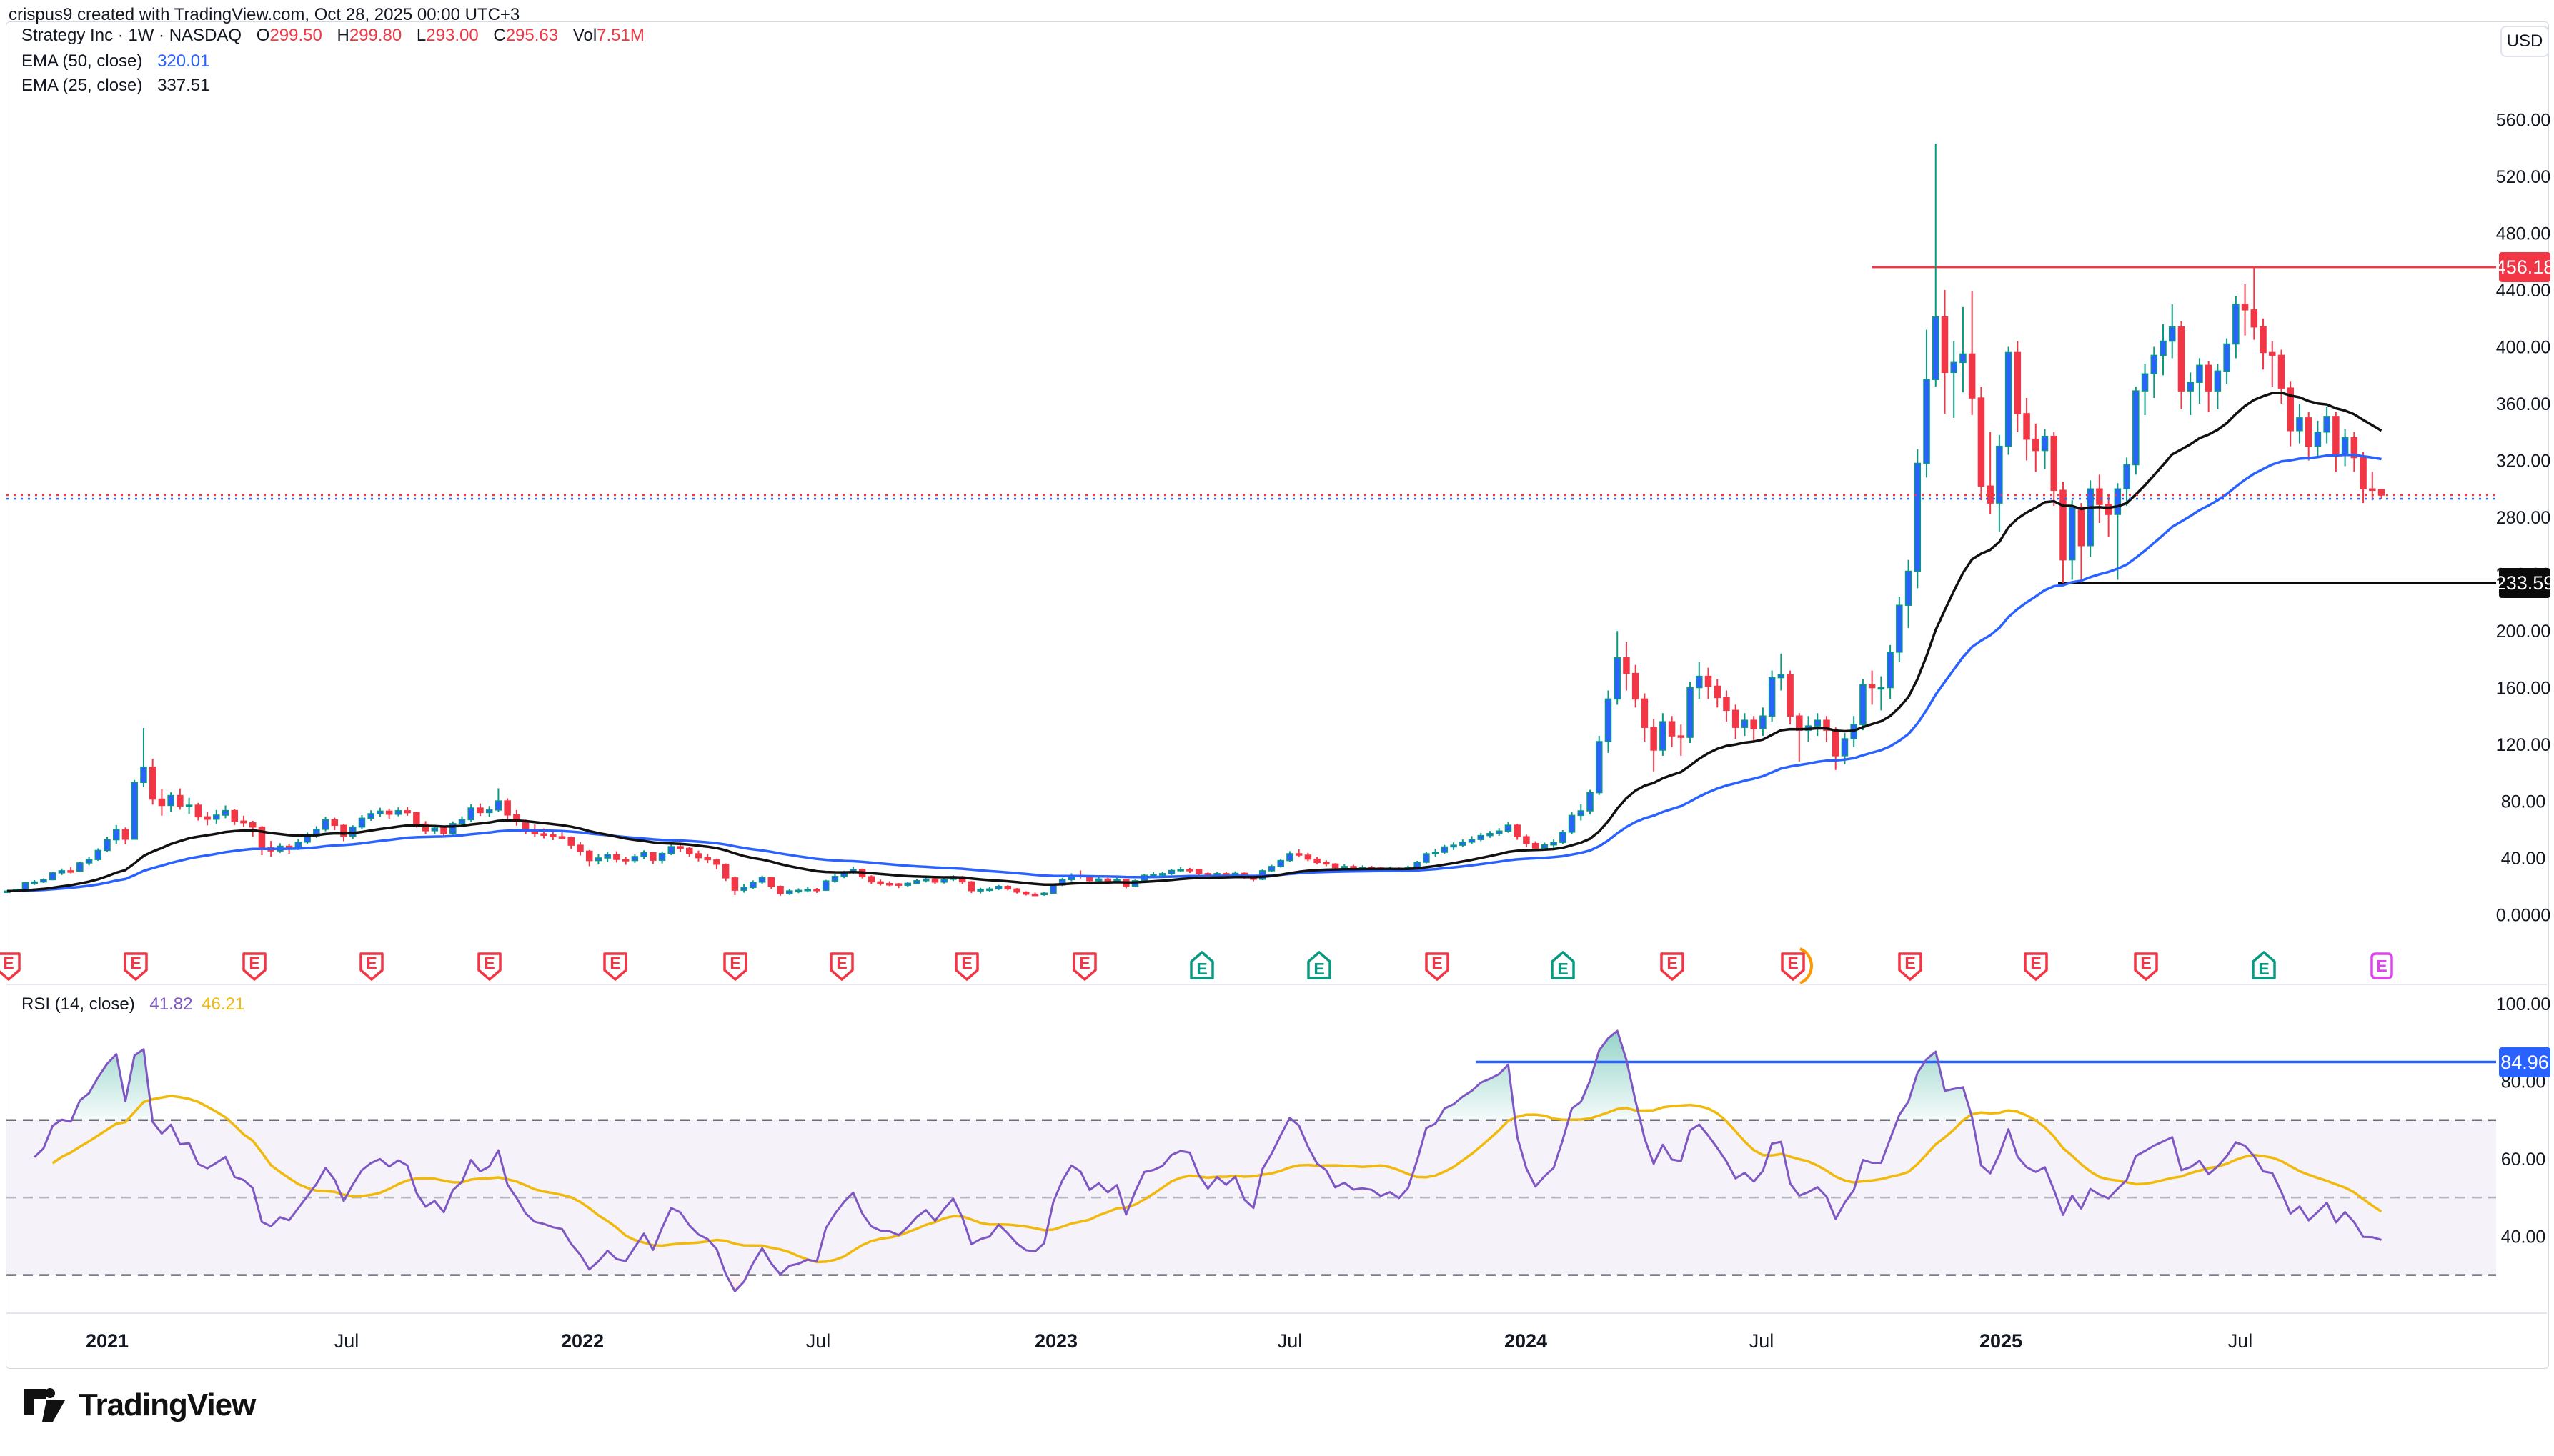 The width and height of the screenshot is (2554, 1456). I want to click on rsi-tick: 40.00, so click(2523, 1237).